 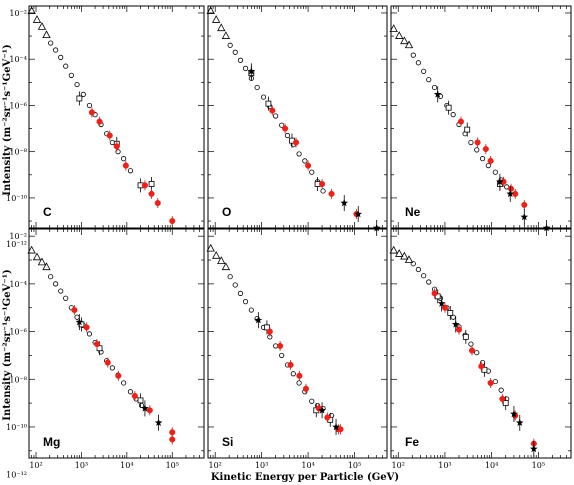 What do you see at coordinates (307, 465) in the screenshot?
I see `x-tick-label: 10⁴` at bounding box center [307, 465].